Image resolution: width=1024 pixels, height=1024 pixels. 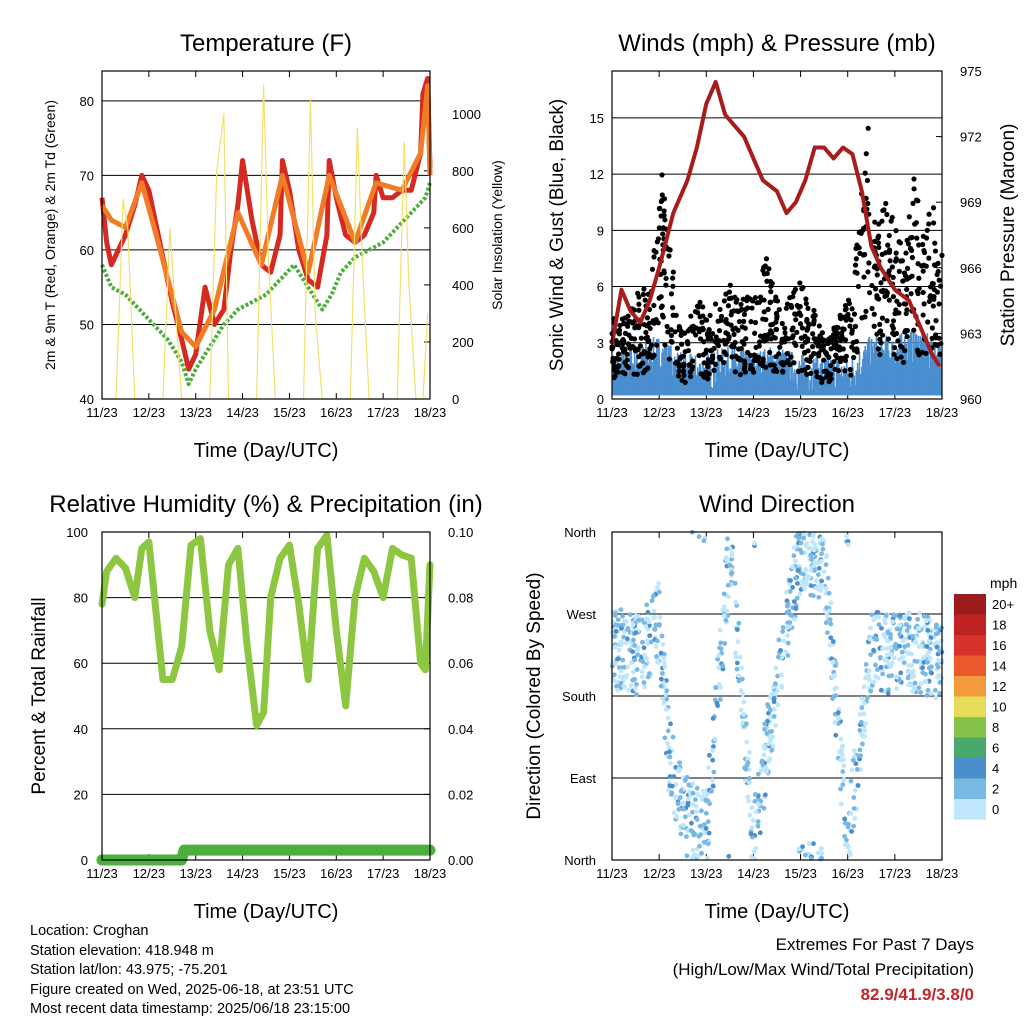 What do you see at coordinates (460, 729) in the screenshot?
I see `y-right-tick-label: 0.04` at bounding box center [460, 729].